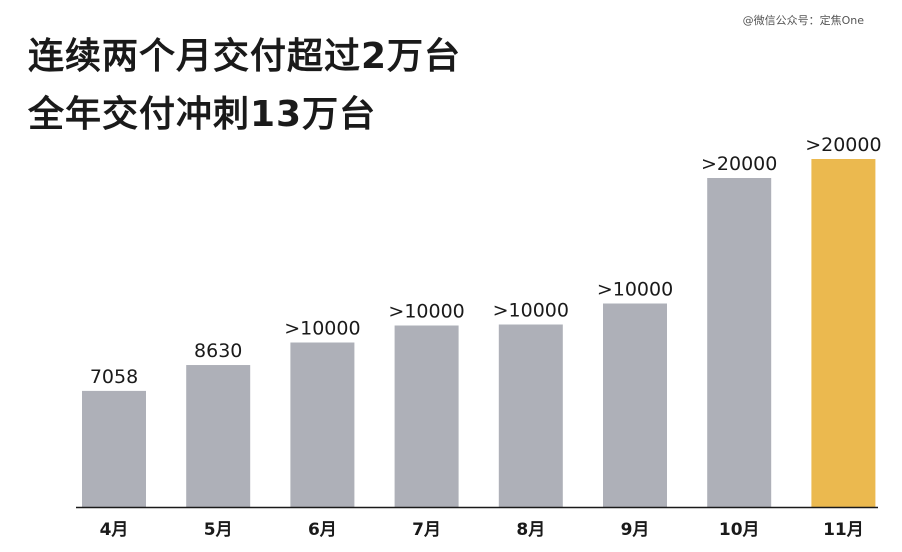 The width and height of the screenshot is (902, 552). Describe the element at coordinates (426, 312) in the screenshot. I see `value-label-7月: >10000` at that location.